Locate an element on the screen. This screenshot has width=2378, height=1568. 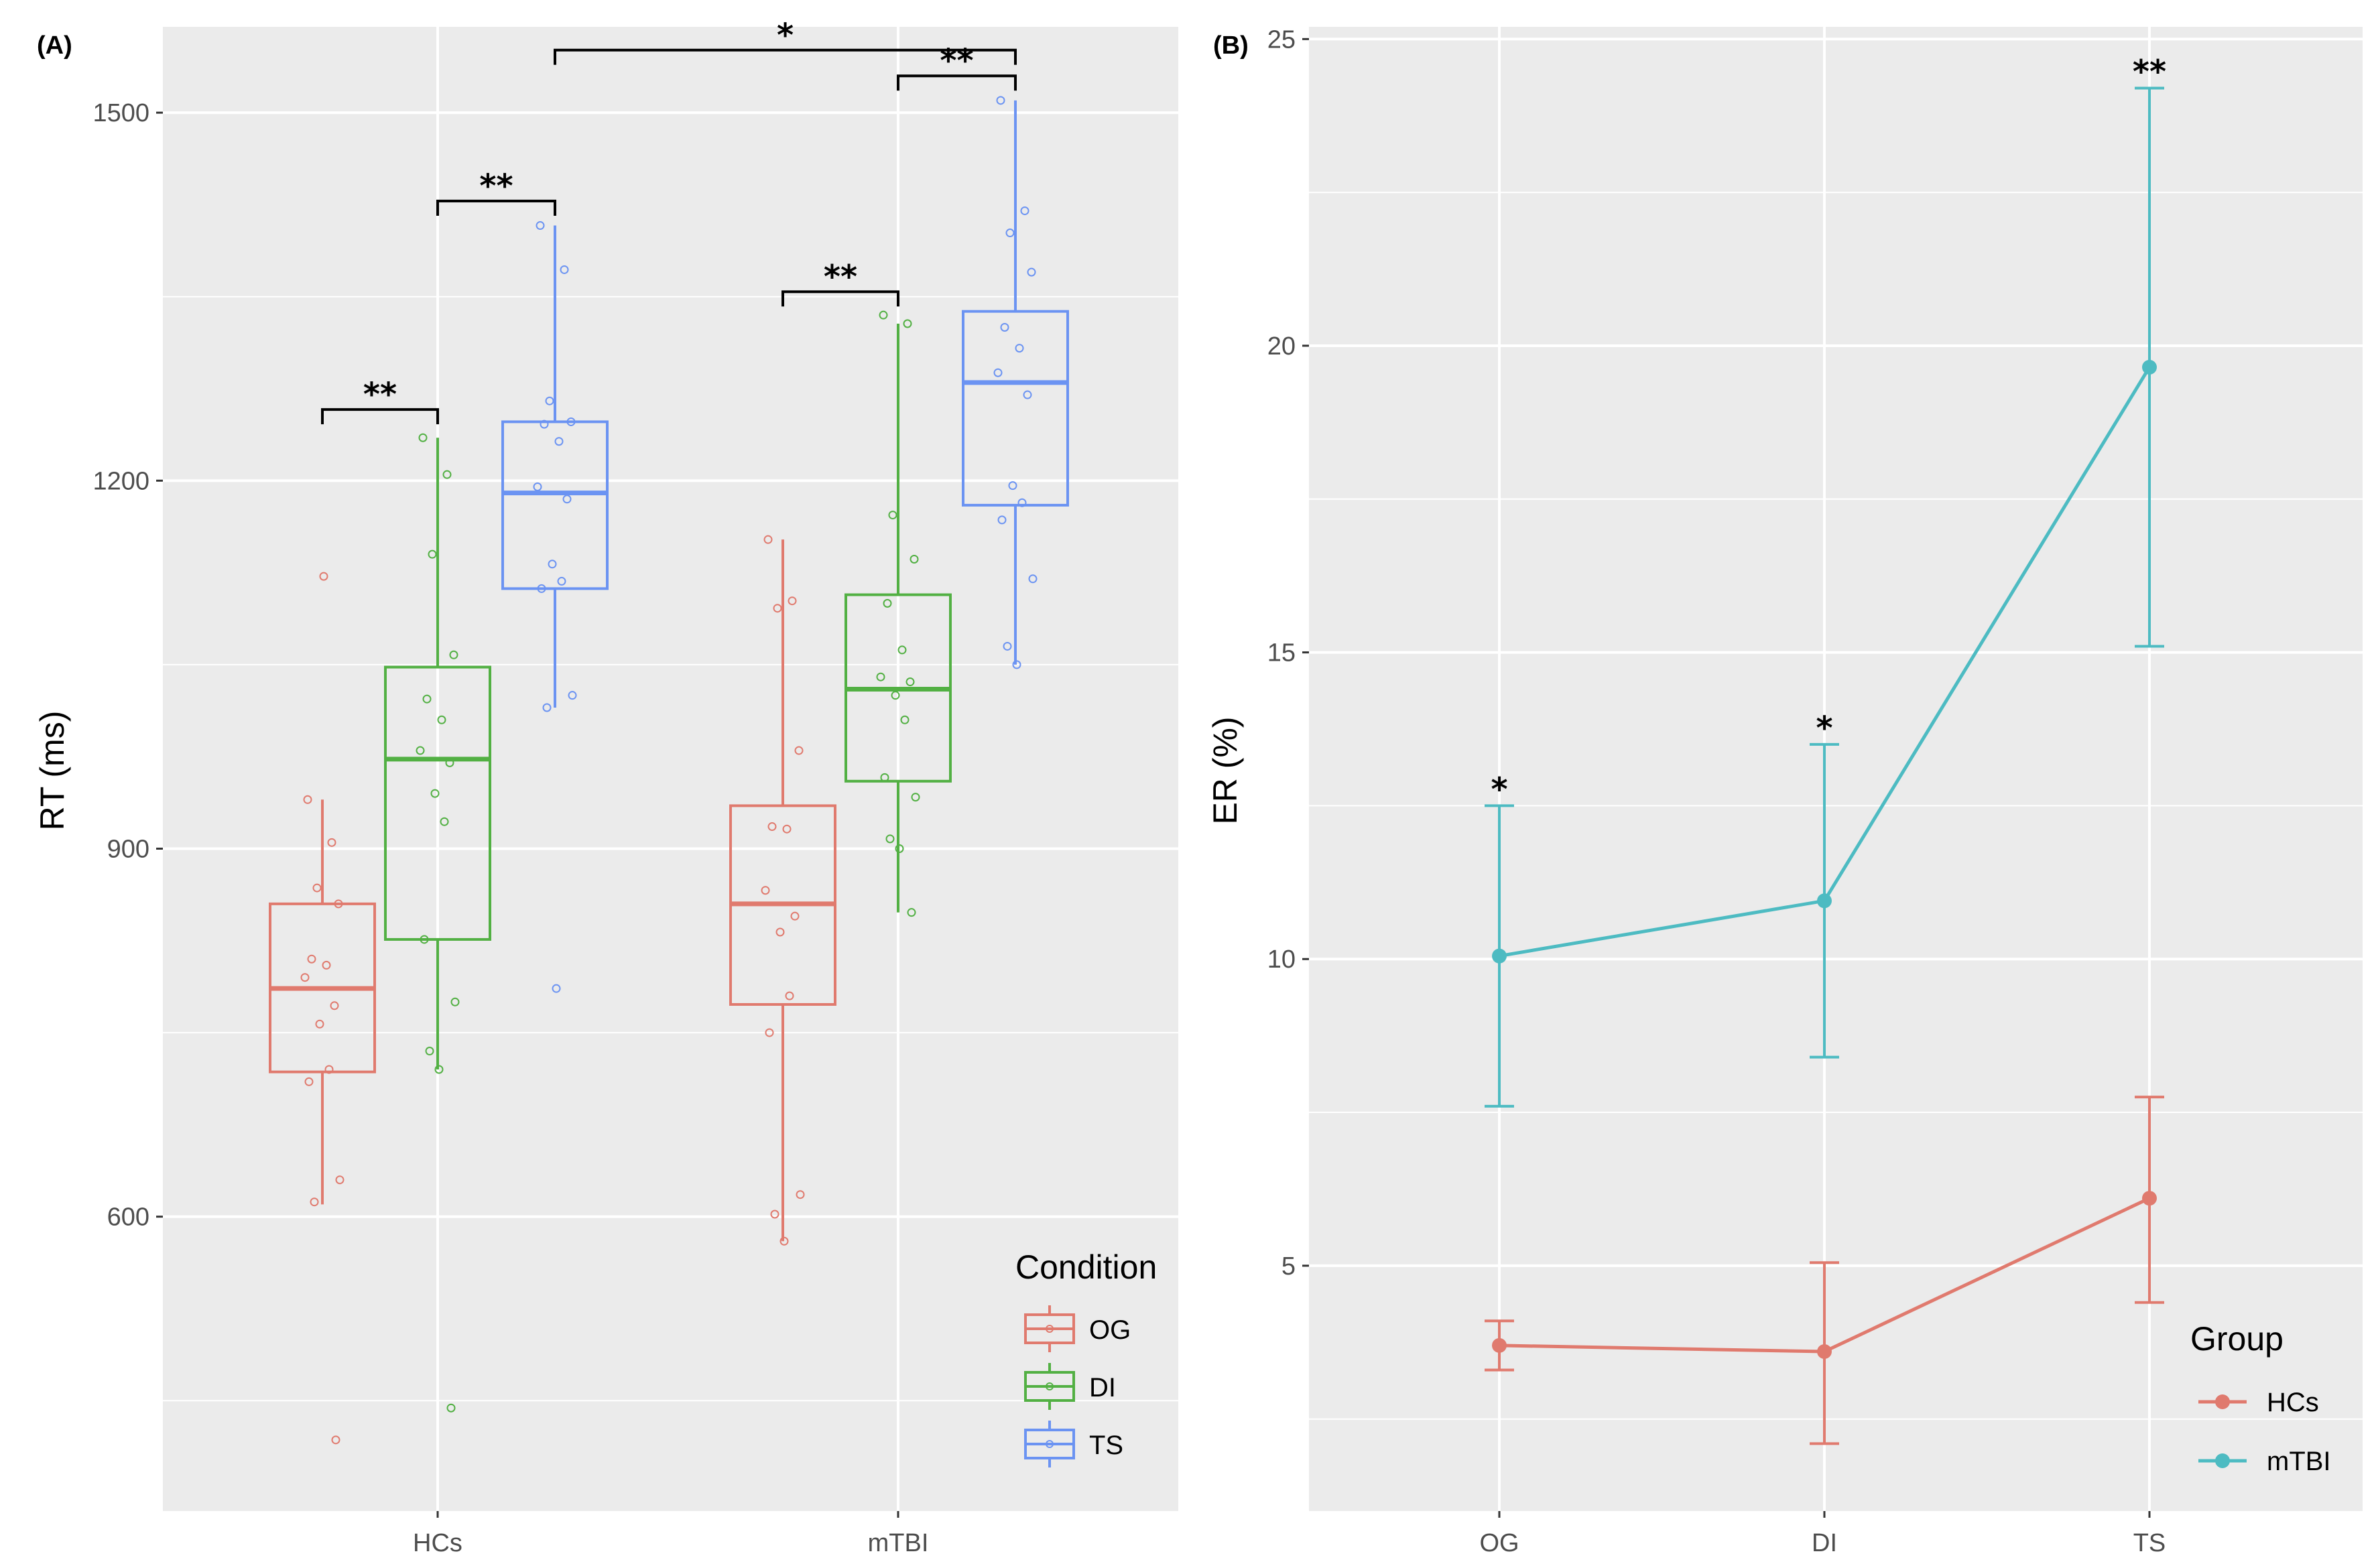
boxplot-hcs-og is located at coordinates (322, 1008).